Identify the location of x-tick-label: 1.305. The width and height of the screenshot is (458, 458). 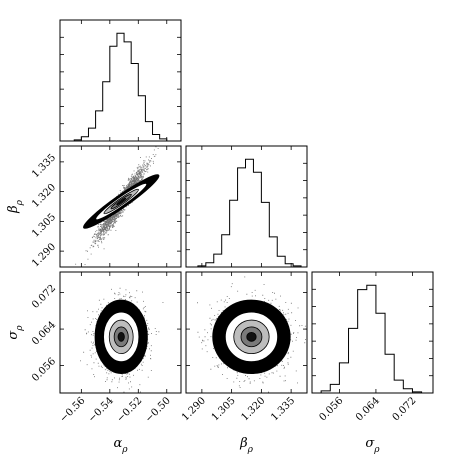
(224, 409).